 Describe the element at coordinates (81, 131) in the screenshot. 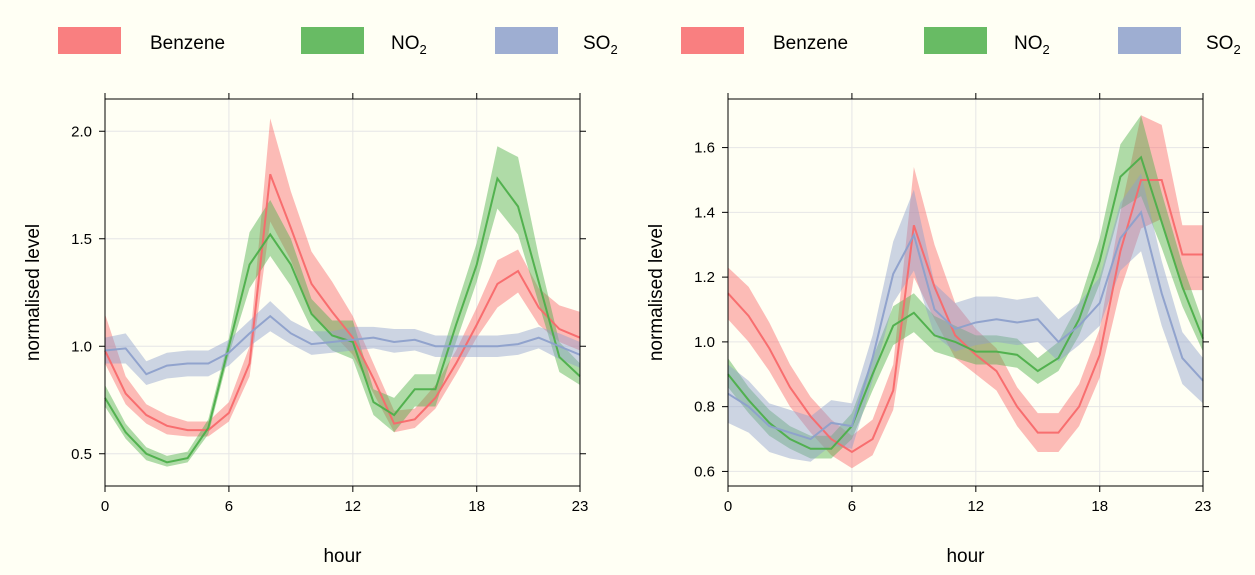

I see `y-tick-label: 2.0` at that location.